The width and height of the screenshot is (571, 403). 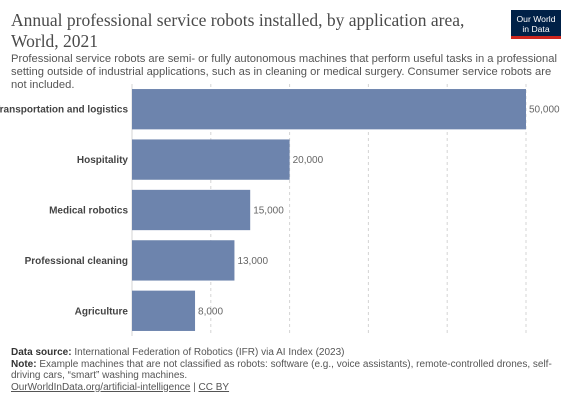 I want to click on source-label: Data source:, so click(x=41, y=352).